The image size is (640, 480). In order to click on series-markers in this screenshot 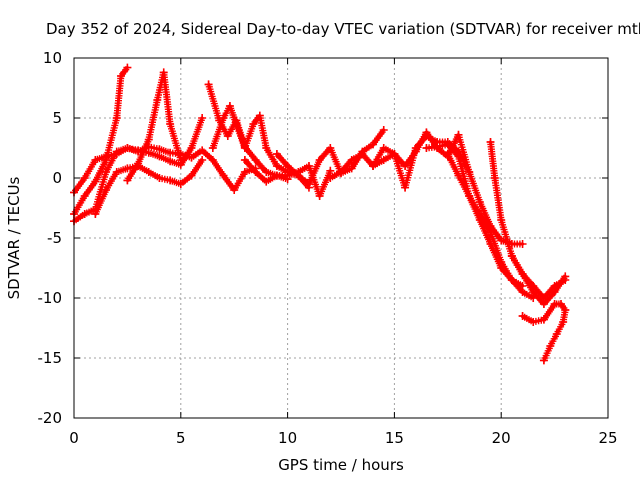, I will do `click(163, 169)`.